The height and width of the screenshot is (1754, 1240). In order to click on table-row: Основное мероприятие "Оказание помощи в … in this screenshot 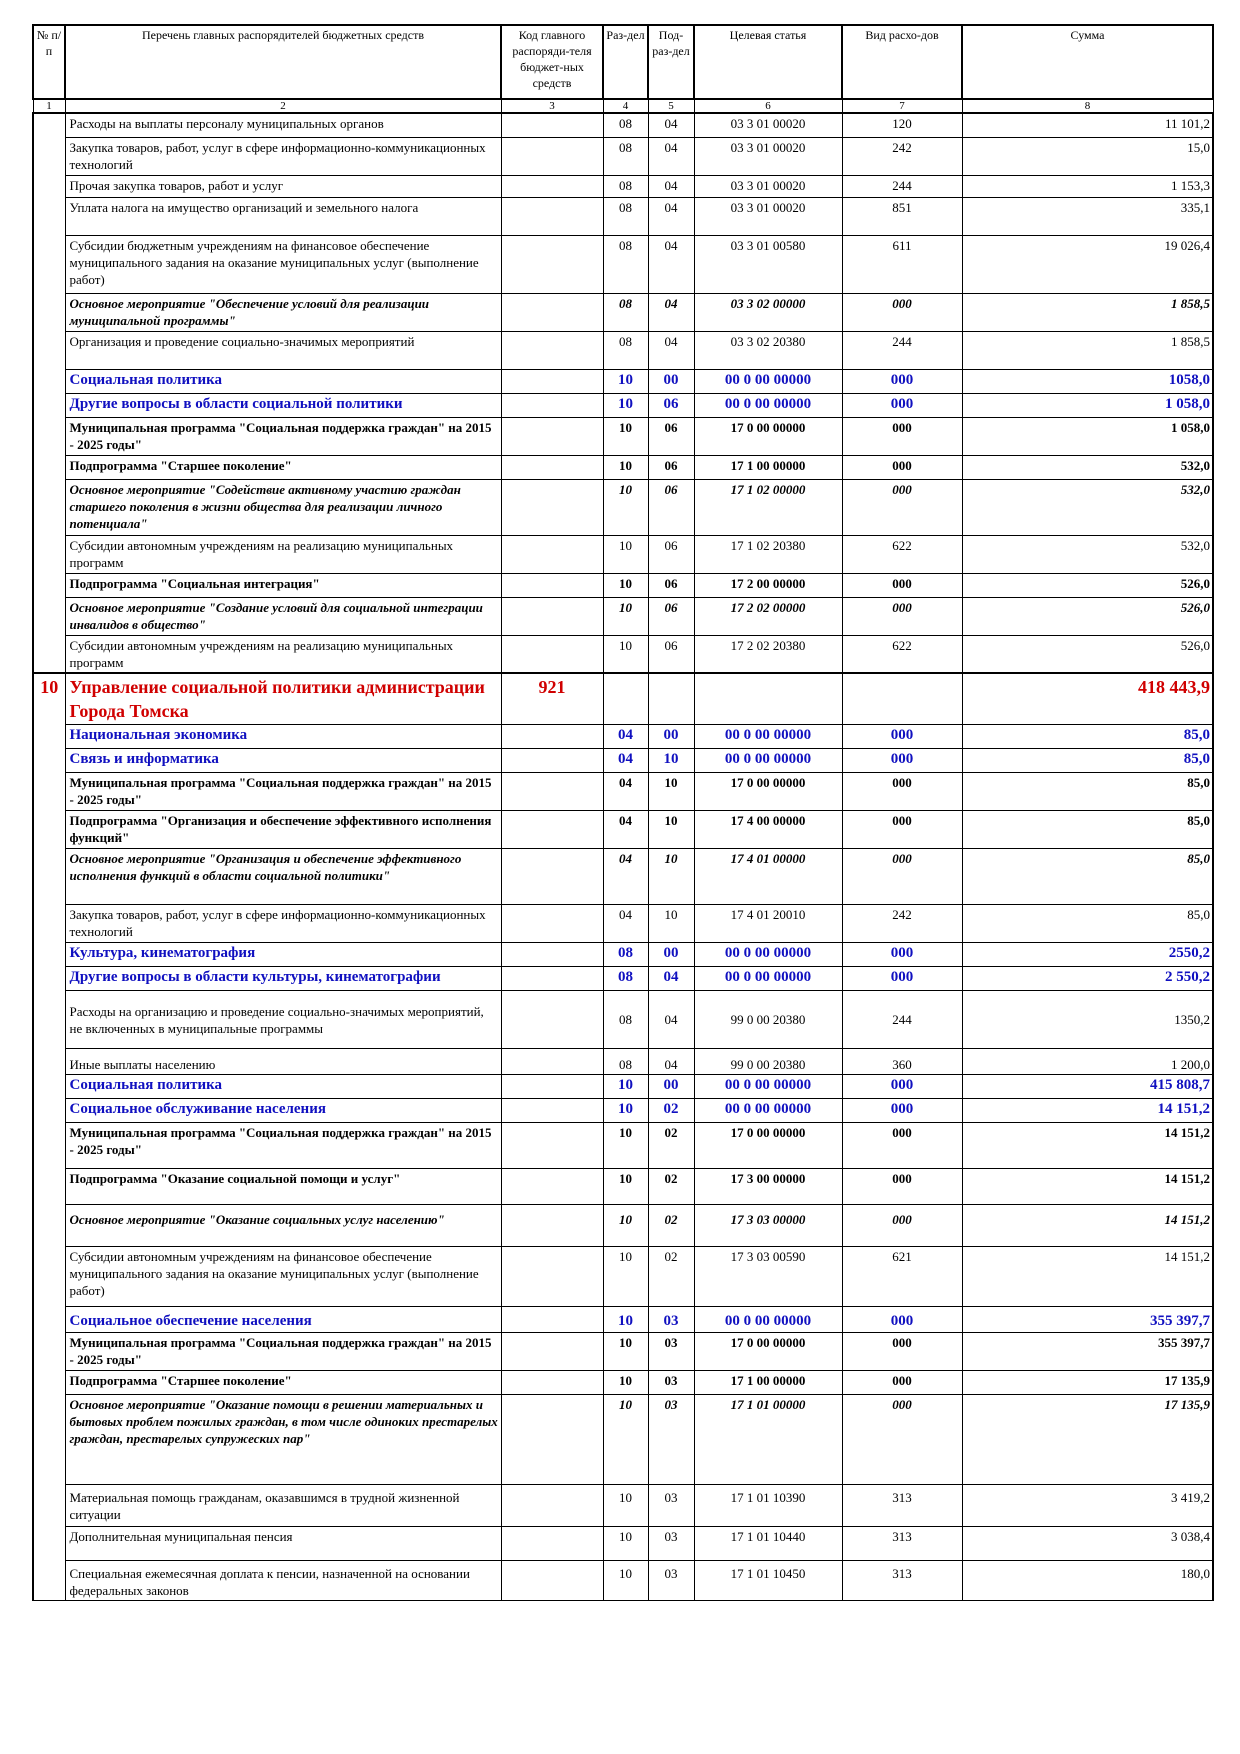, I will do `click(623, 1439)`.